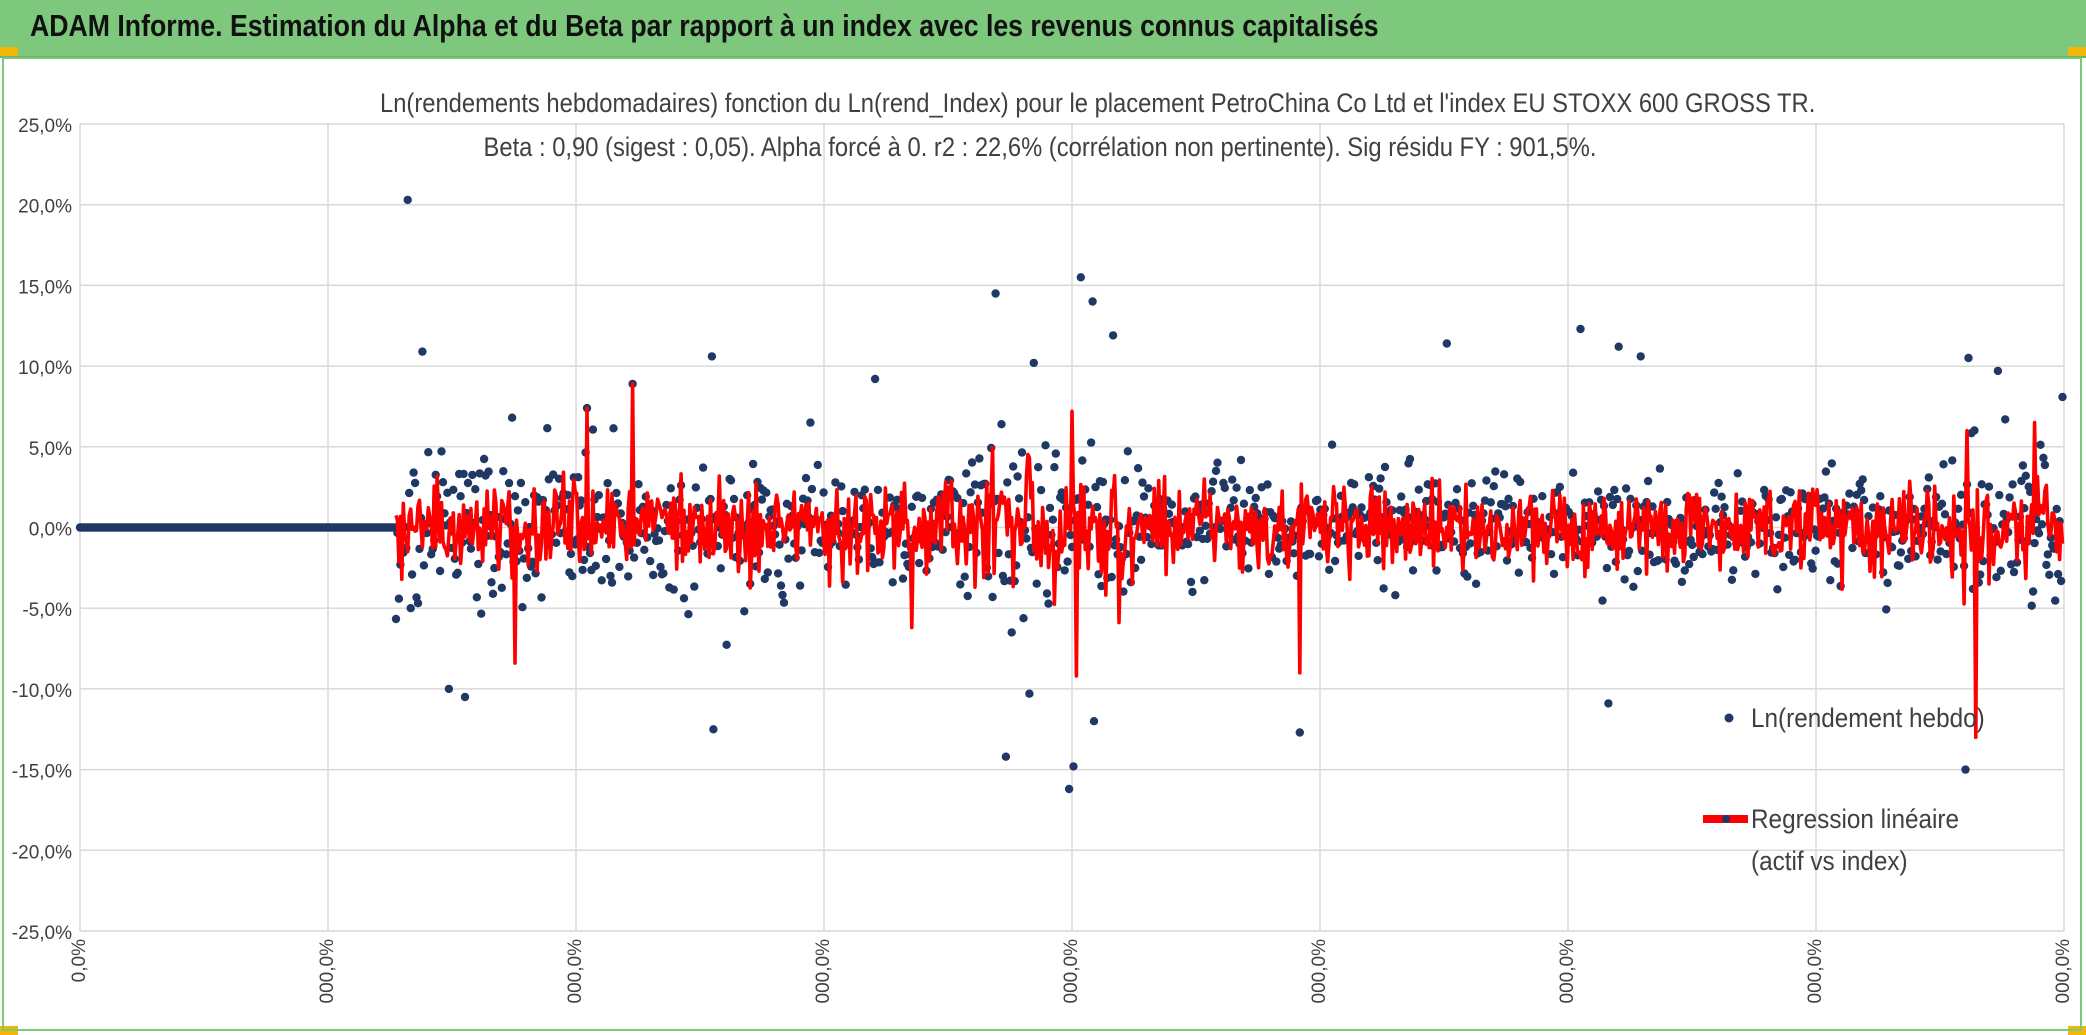  What do you see at coordinates (47, 610) in the screenshot?
I see `y-tick-label: -5,0%` at bounding box center [47, 610].